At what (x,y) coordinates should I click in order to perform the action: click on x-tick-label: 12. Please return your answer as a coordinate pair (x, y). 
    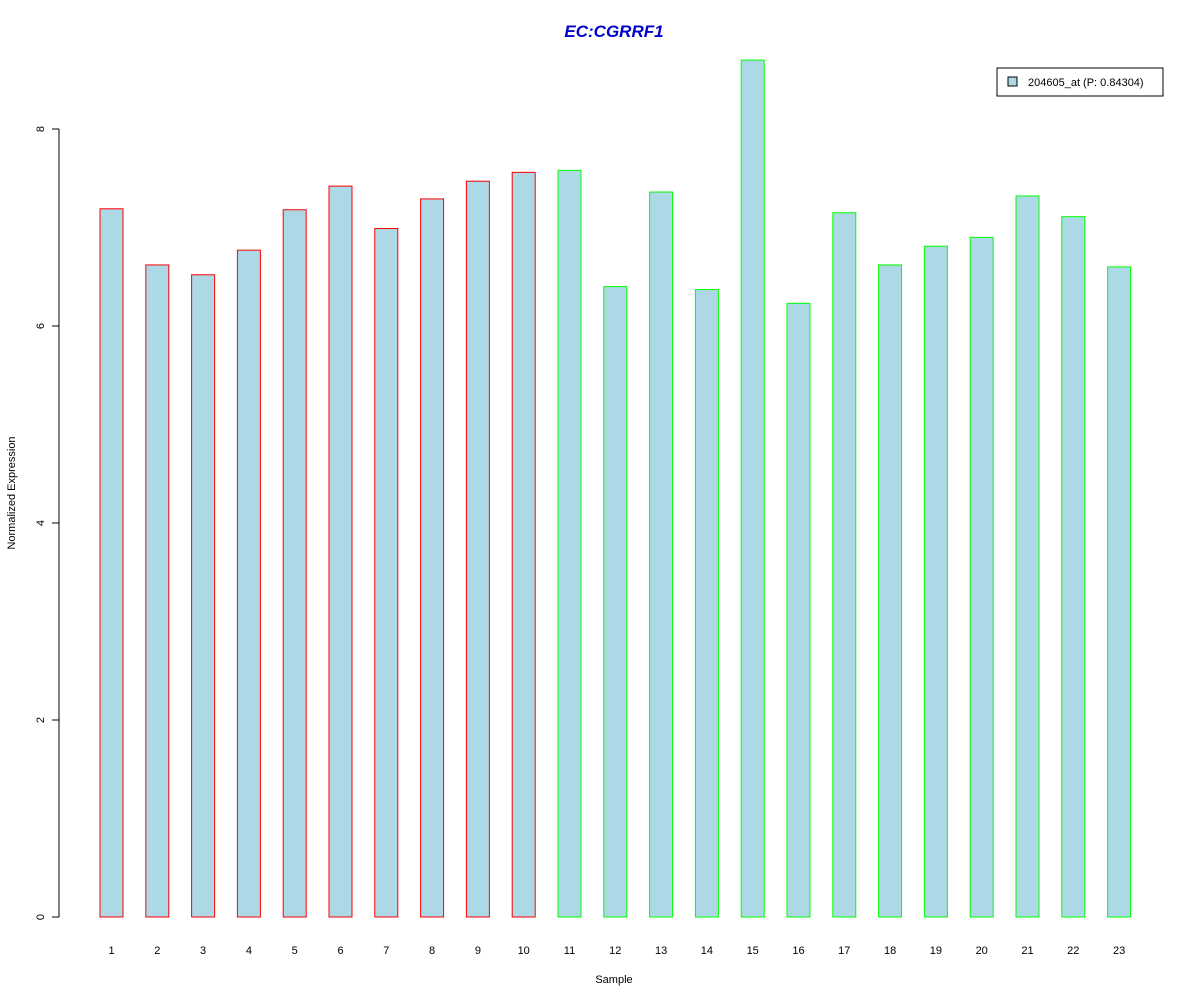
    Looking at the image, I should click on (615, 951).